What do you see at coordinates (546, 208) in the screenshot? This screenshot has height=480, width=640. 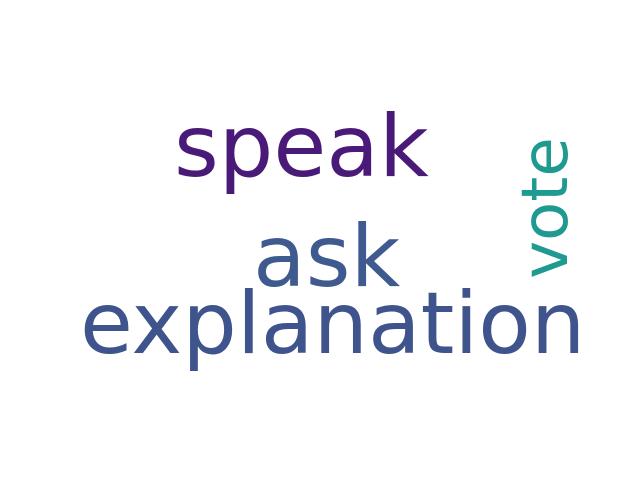 I see `word-vote: vote` at bounding box center [546, 208].